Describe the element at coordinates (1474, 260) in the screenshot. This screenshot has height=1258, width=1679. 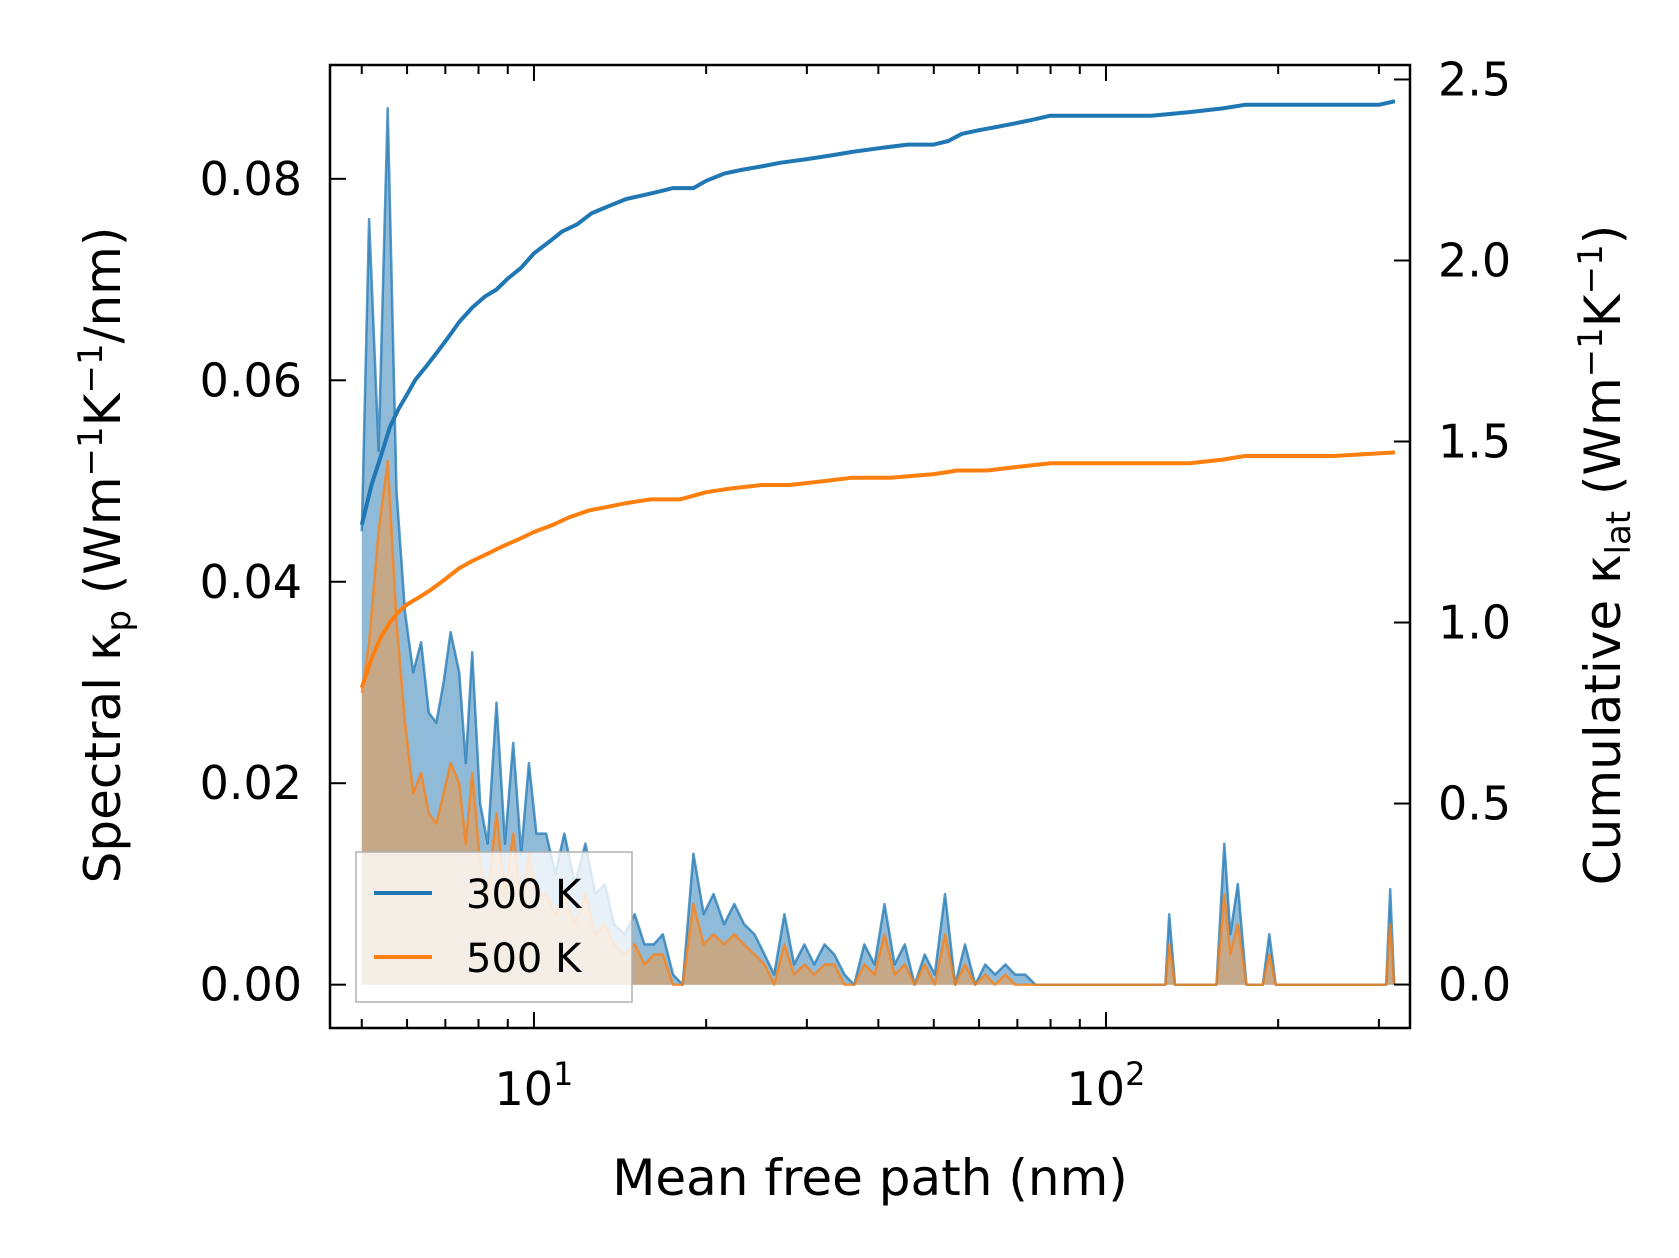
I see `right-y-tick-label: 2.0` at that location.